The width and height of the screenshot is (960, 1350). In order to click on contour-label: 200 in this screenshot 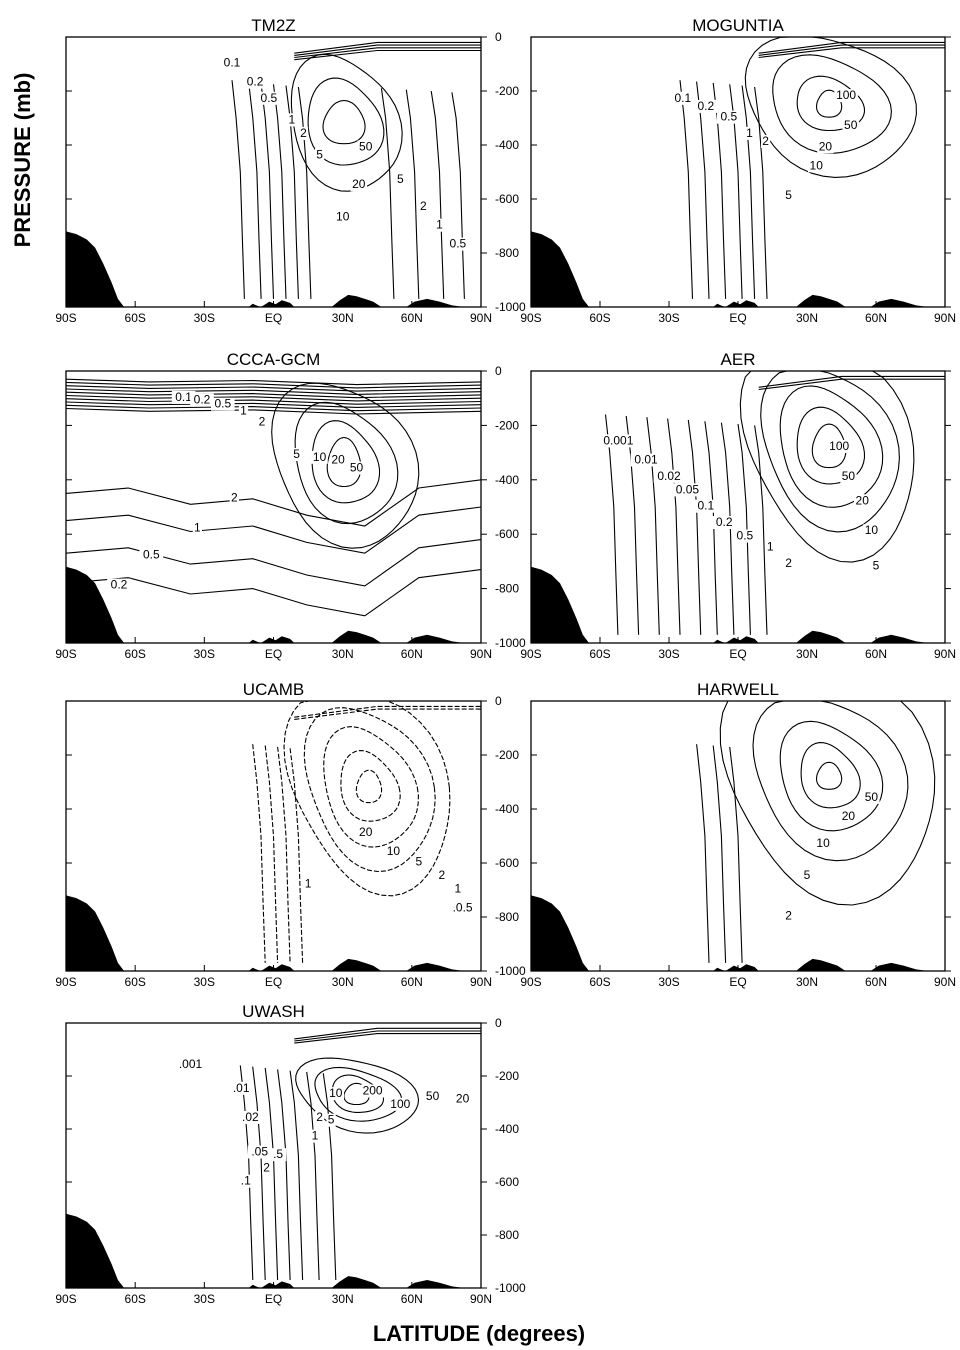, I will do `click(373, 1091)`.